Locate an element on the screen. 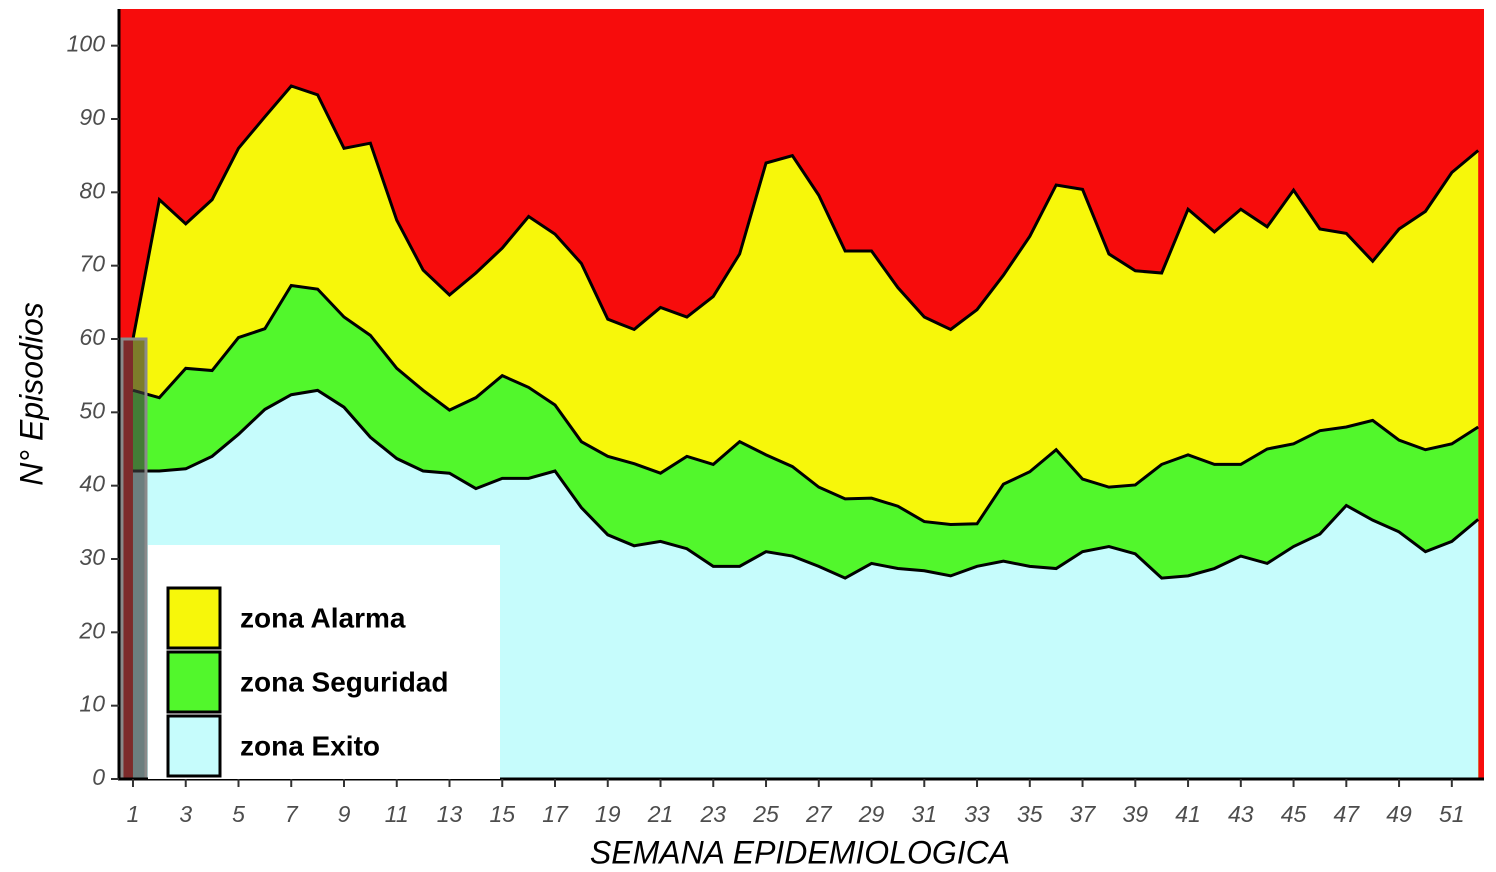  x-tick-label: 33 is located at coordinates (977, 814).